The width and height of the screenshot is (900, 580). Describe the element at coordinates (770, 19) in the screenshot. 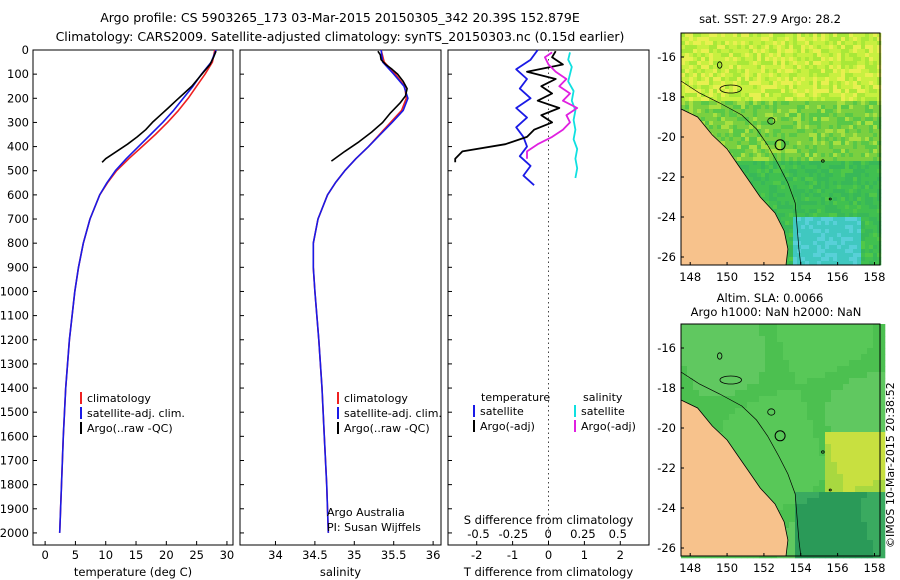

I see `map-title: sat. SST: 27.9 Argo: 28.2` at that location.